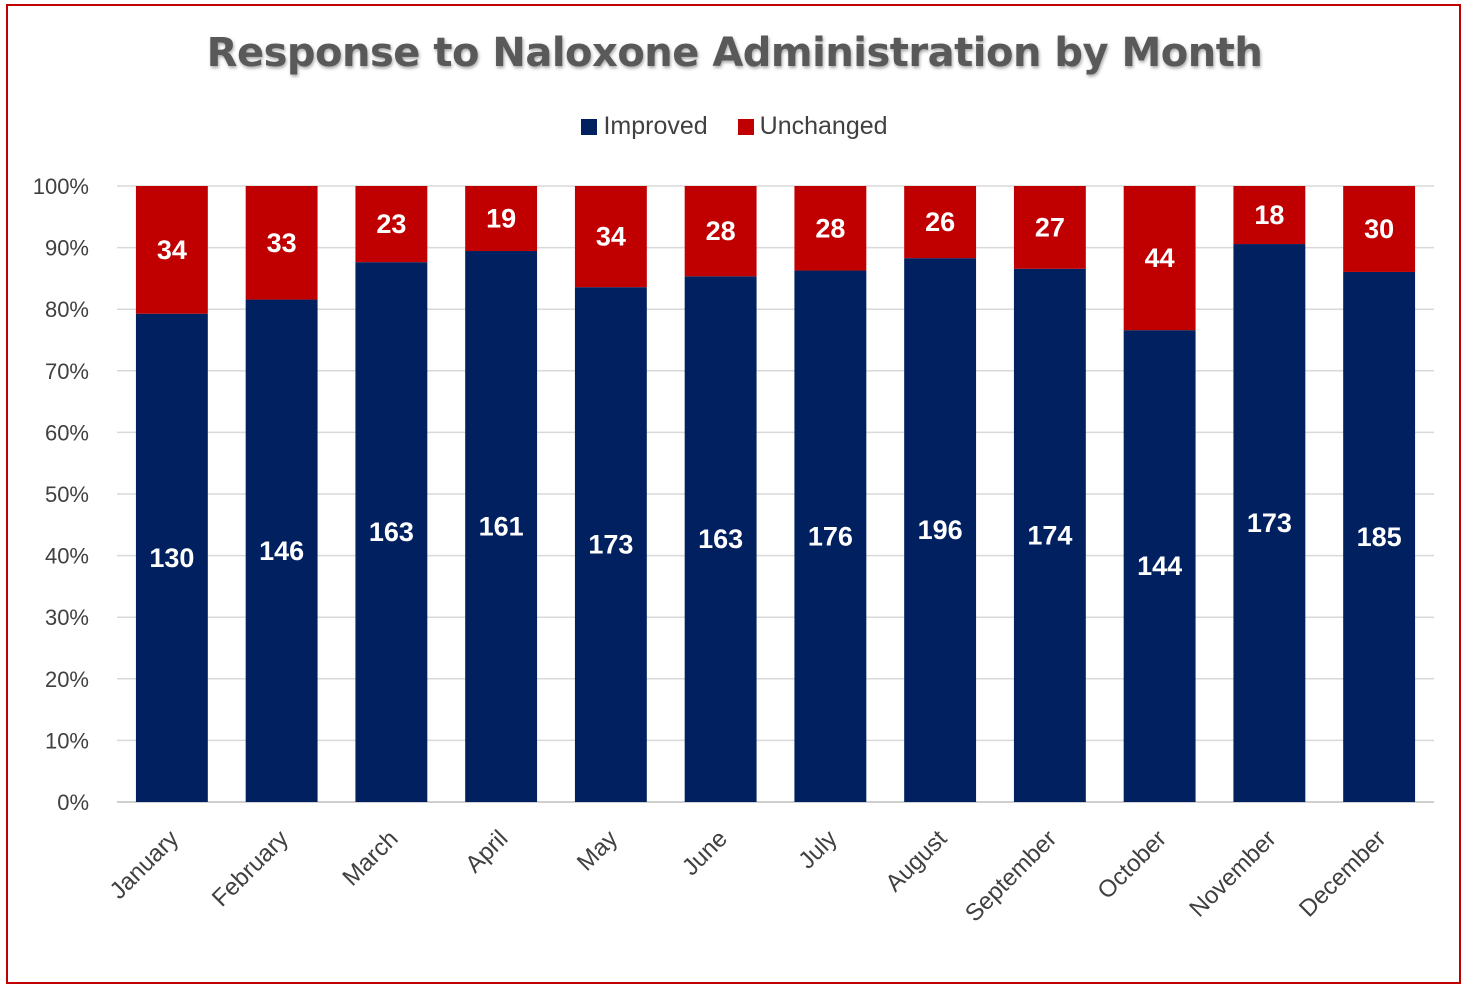 The width and height of the screenshot is (1469, 984). I want to click on data-label-unchanged: 33, so click(282, 243).